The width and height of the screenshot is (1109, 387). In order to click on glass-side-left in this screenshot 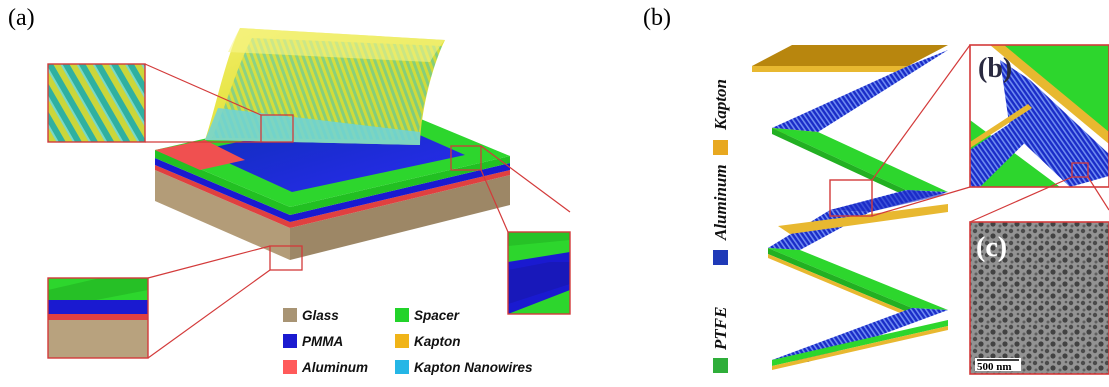, I will do `click(222, 215)`.